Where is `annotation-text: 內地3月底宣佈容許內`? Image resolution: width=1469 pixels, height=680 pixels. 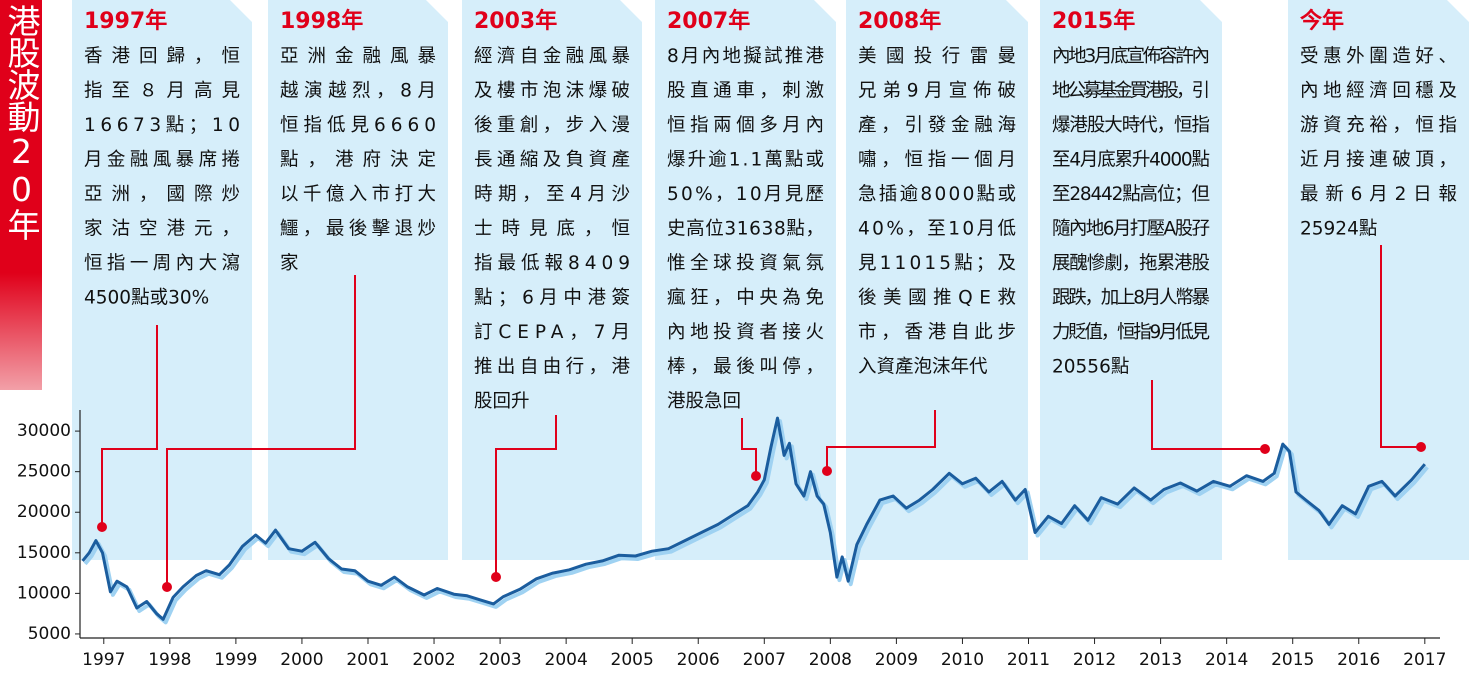 annotation-text: 內地3月底宣佈容許內 is located at coordinates (1131, 56).